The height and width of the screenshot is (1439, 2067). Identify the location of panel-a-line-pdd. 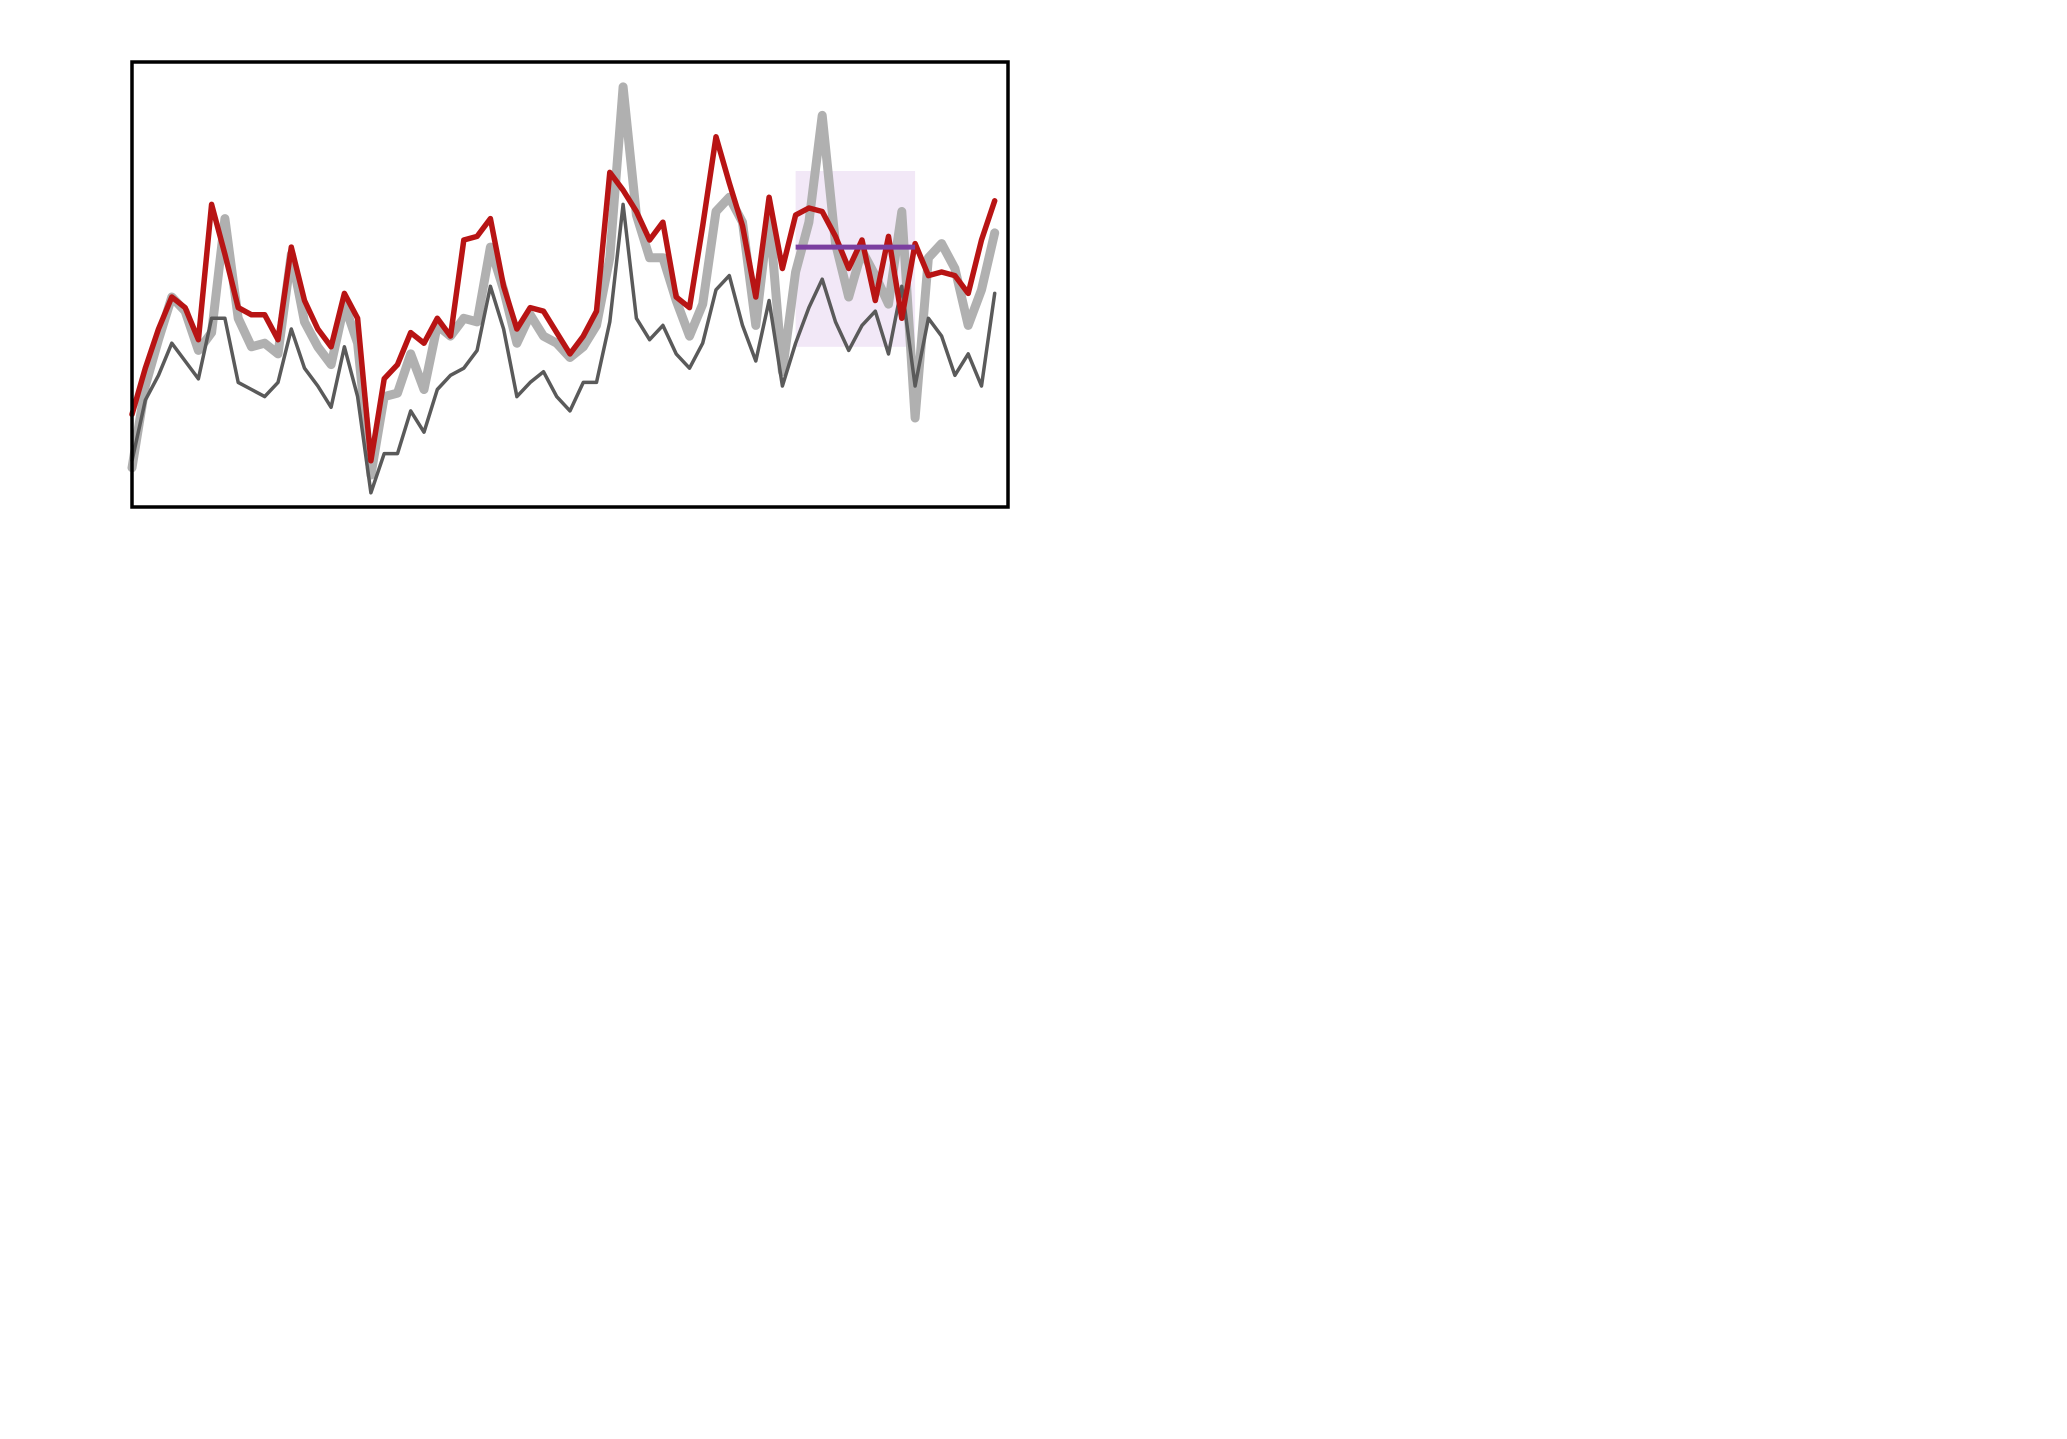
(563, 348).